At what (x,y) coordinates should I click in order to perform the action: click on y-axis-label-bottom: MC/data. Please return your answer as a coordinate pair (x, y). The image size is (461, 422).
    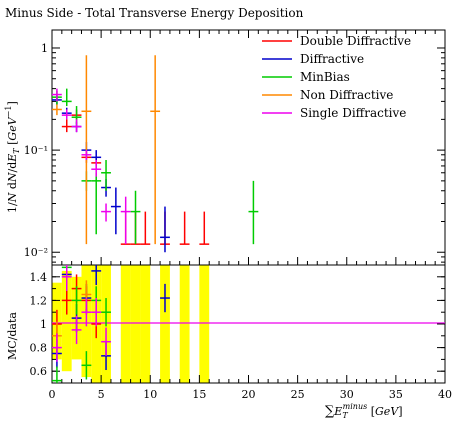
    Looking at the image, I should click on (12, 336).